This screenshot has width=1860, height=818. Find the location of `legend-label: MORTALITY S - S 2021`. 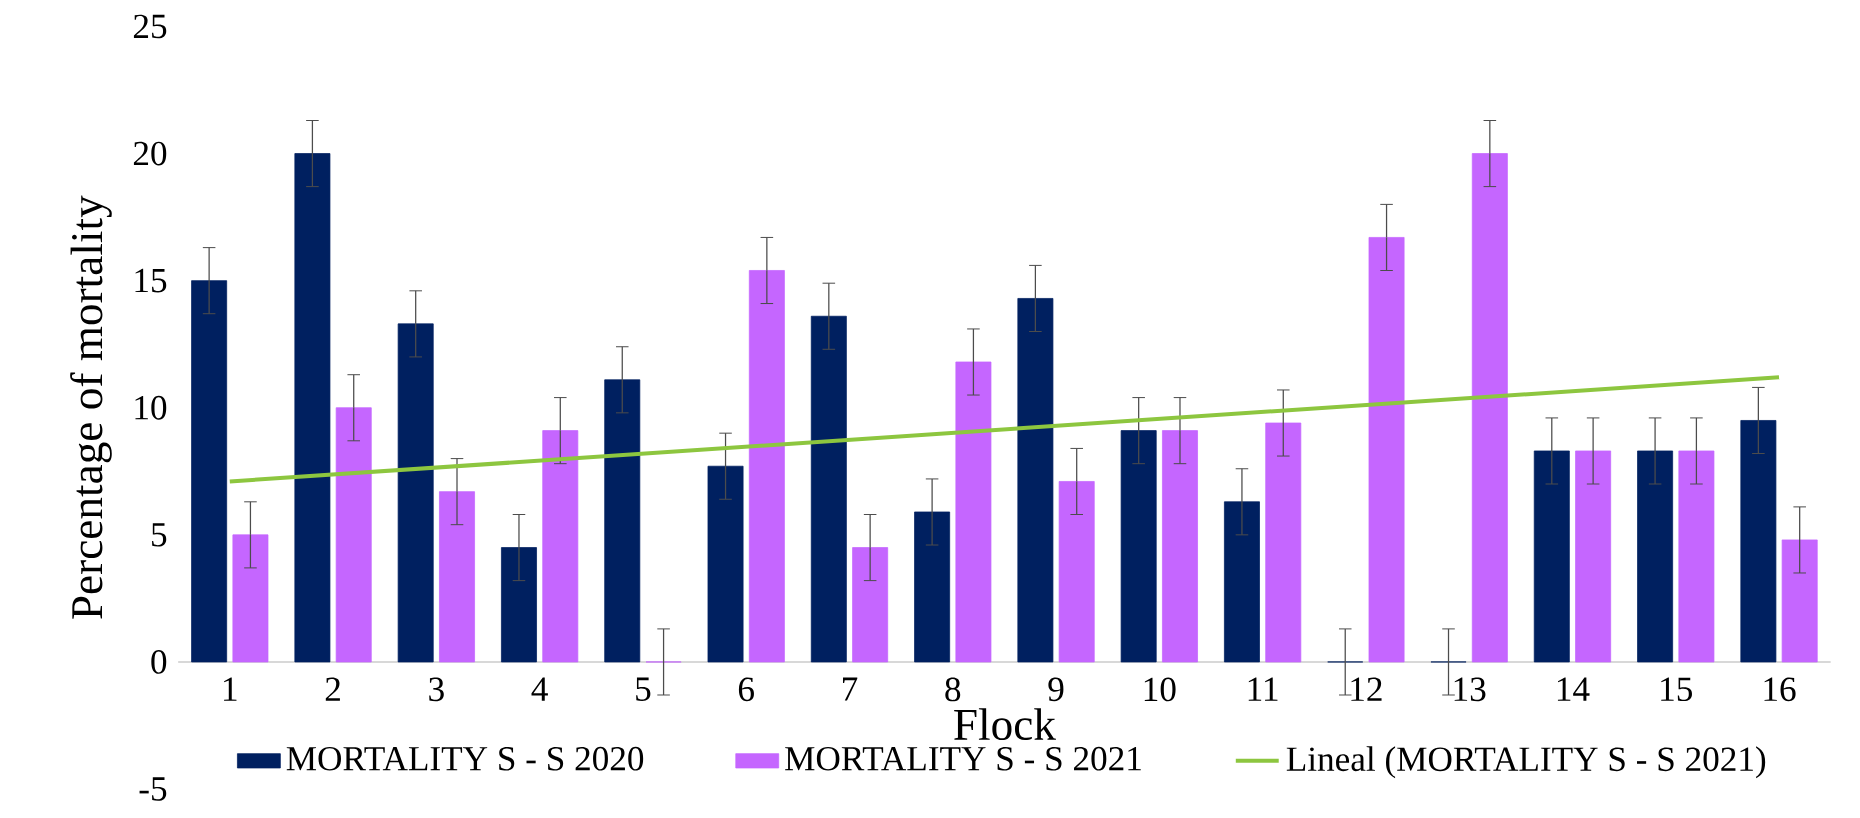

legend-label: MORTALITY S - S 2021 is located at coordinates (963, 758).